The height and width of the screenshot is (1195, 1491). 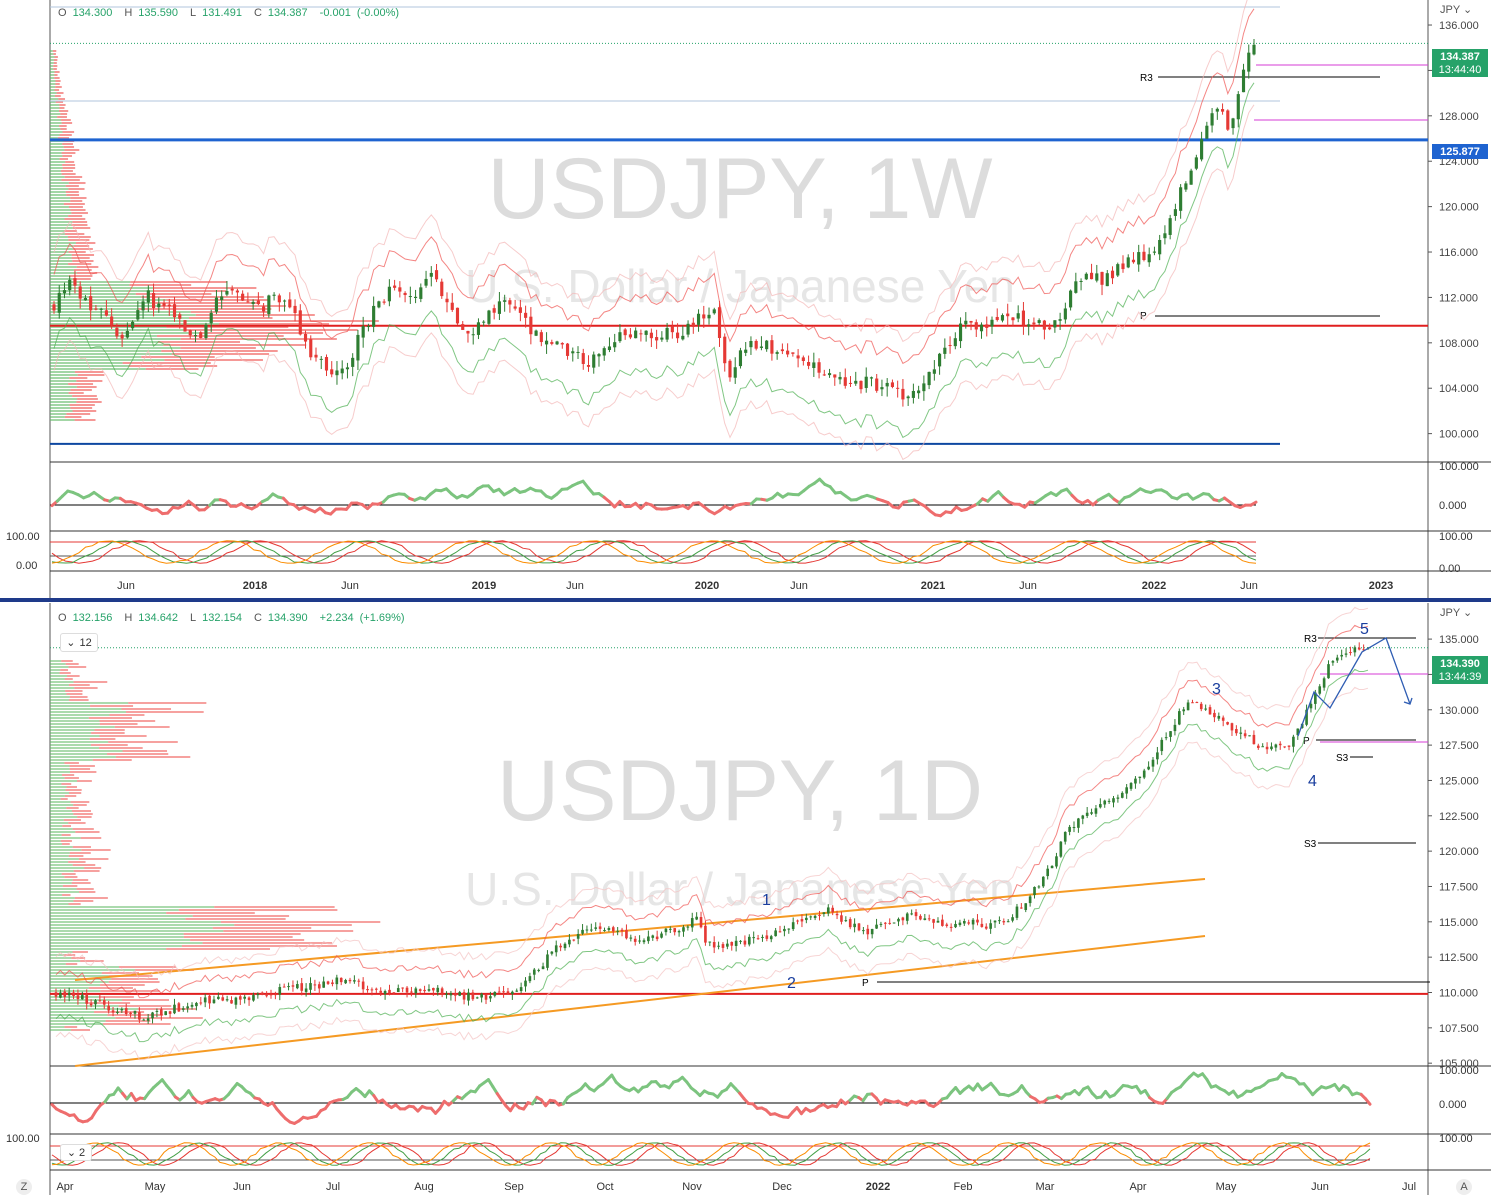 What do you see at coordinates (76, 1152) in the screenshot?
I see `pane-toggle-button: ⌄ 2` at bounding box center [76, 1152].